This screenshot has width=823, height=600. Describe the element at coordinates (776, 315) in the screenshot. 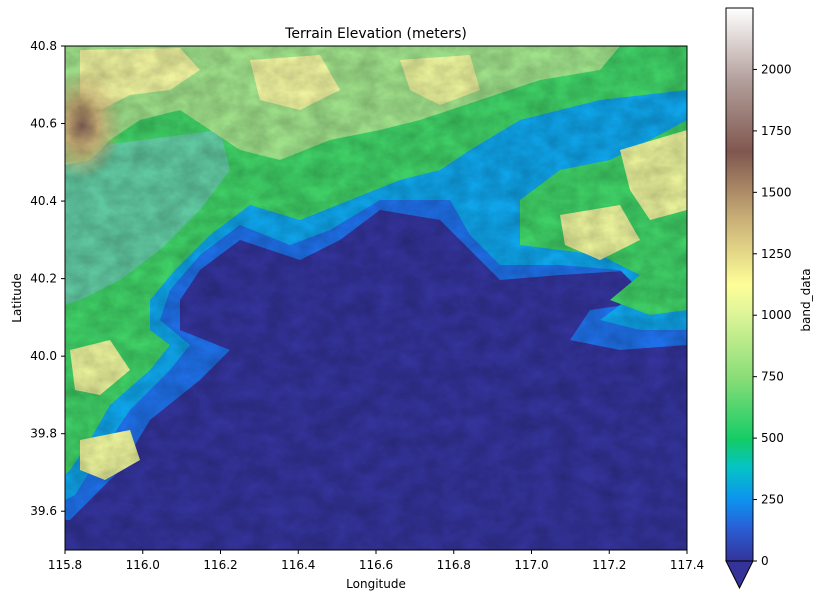

I see `colorbar-tick-label: 1000` at that location.